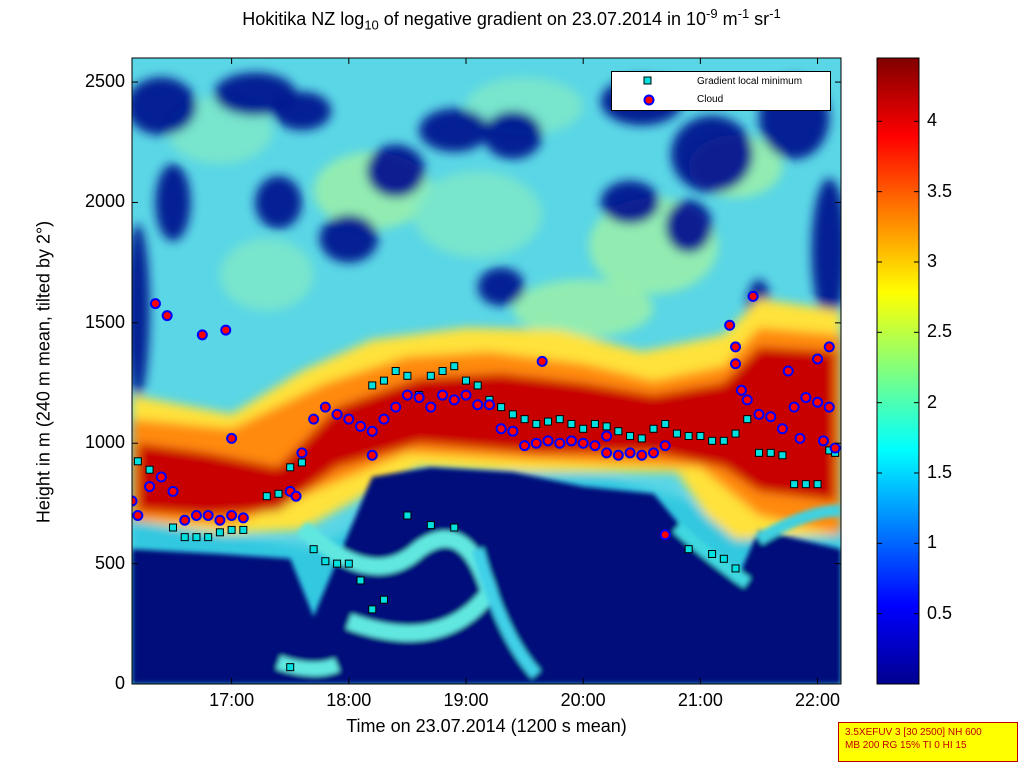  Describe the element at coordinates (906, 745) in the screenshot. I see `settings-line-2: MB 200 RG 15% TI 0 HI 15` at that location.